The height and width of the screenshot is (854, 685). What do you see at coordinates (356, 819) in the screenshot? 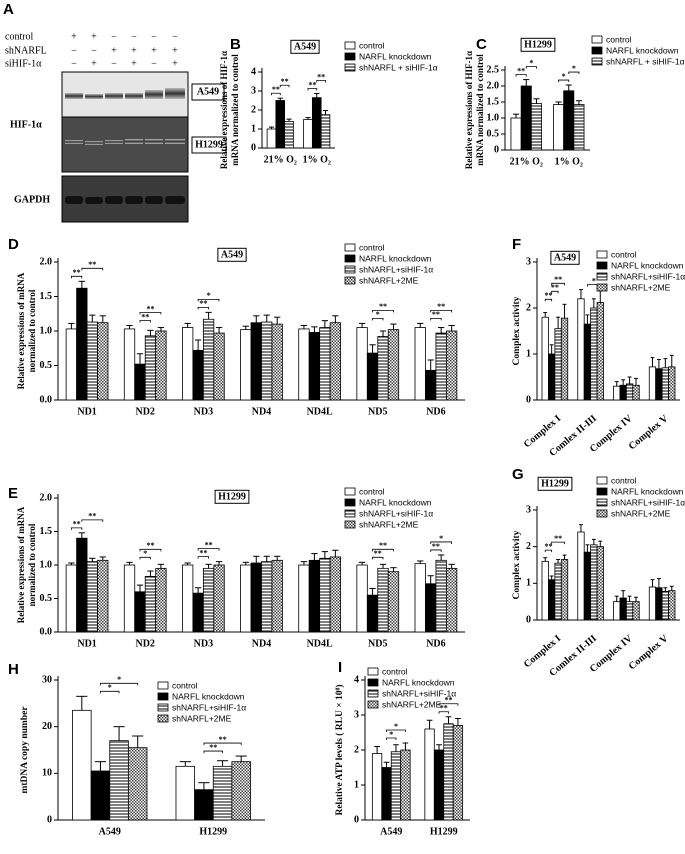
I see `y-tick-label: 0` at bounding box center [356, 819].